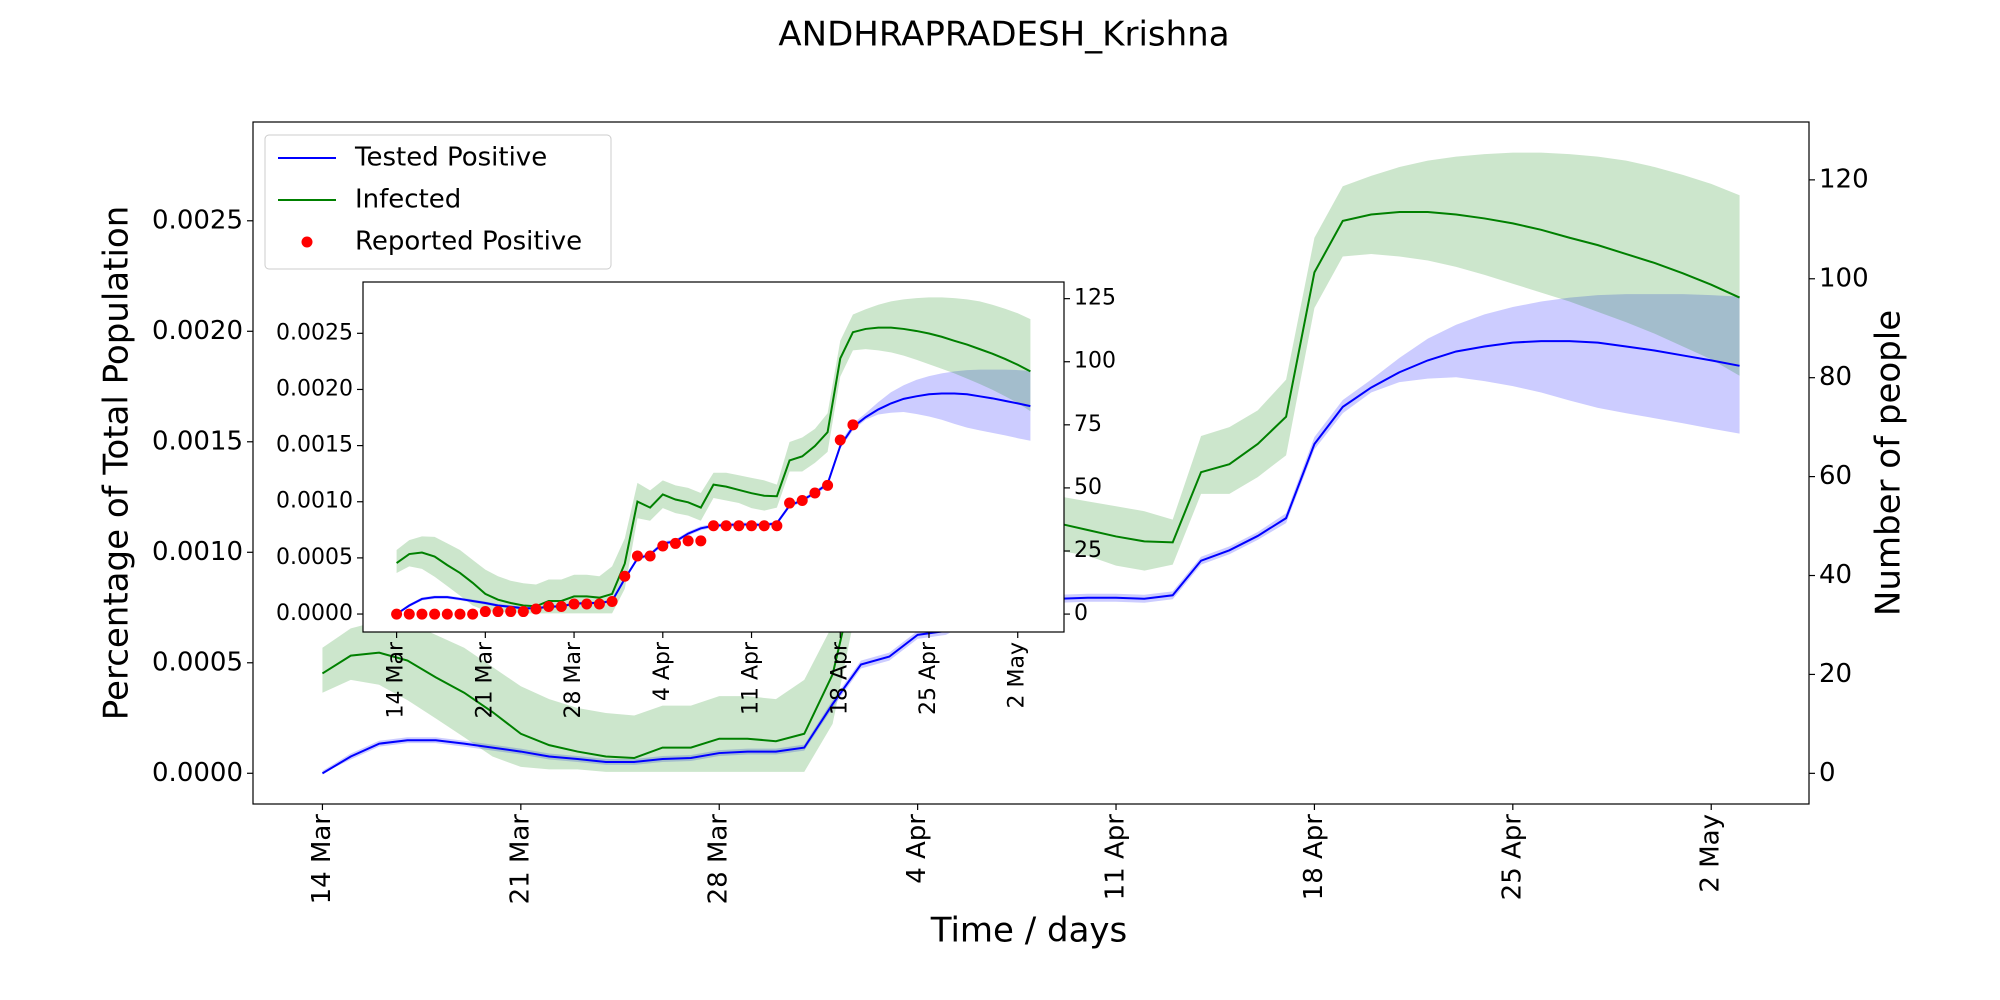 This screenshot has height=1000, width=2000. I want to click on y2-tick-label: 120, so click(1844, 179).